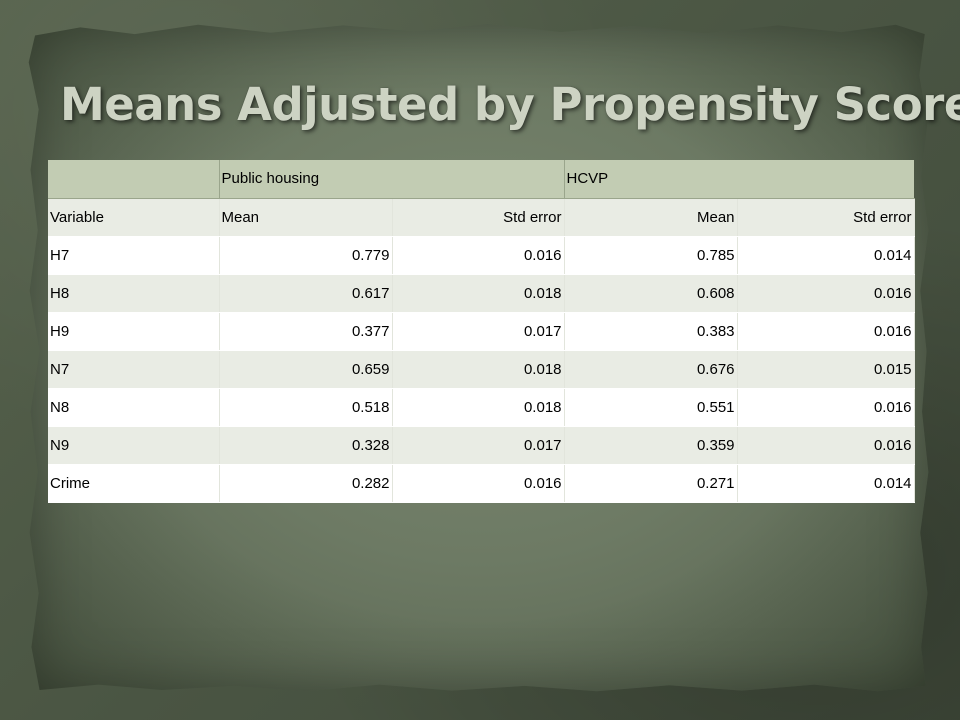  I want to click on table-row: H7 0.779 0.016 0.785 0.014, so click(481, 255).